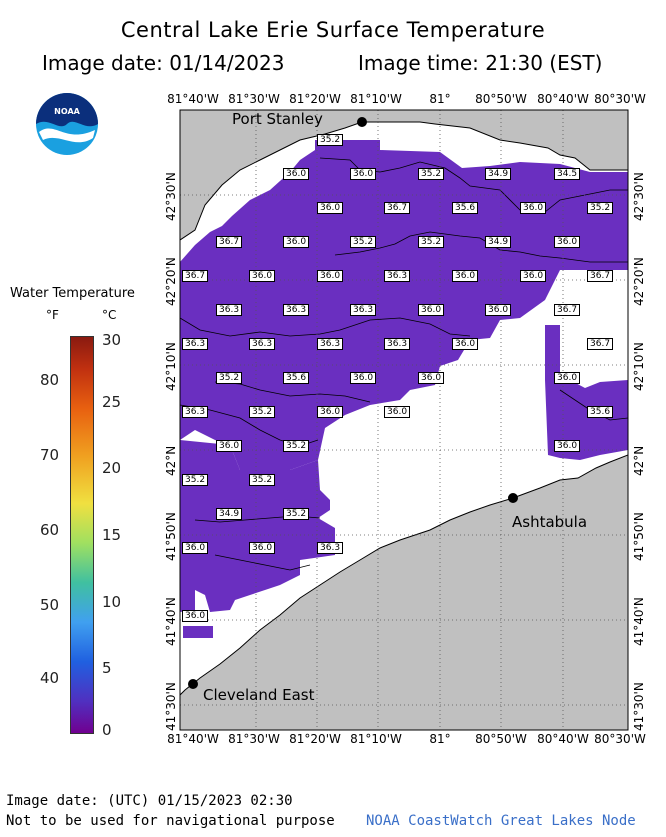 Image resolution: width=666 pixels, height=837 pixels. What do you see at coordinates (563, 99) in the screenshot?
I see `longitude-label: 80°40'W` at bounding box center [563, 99].